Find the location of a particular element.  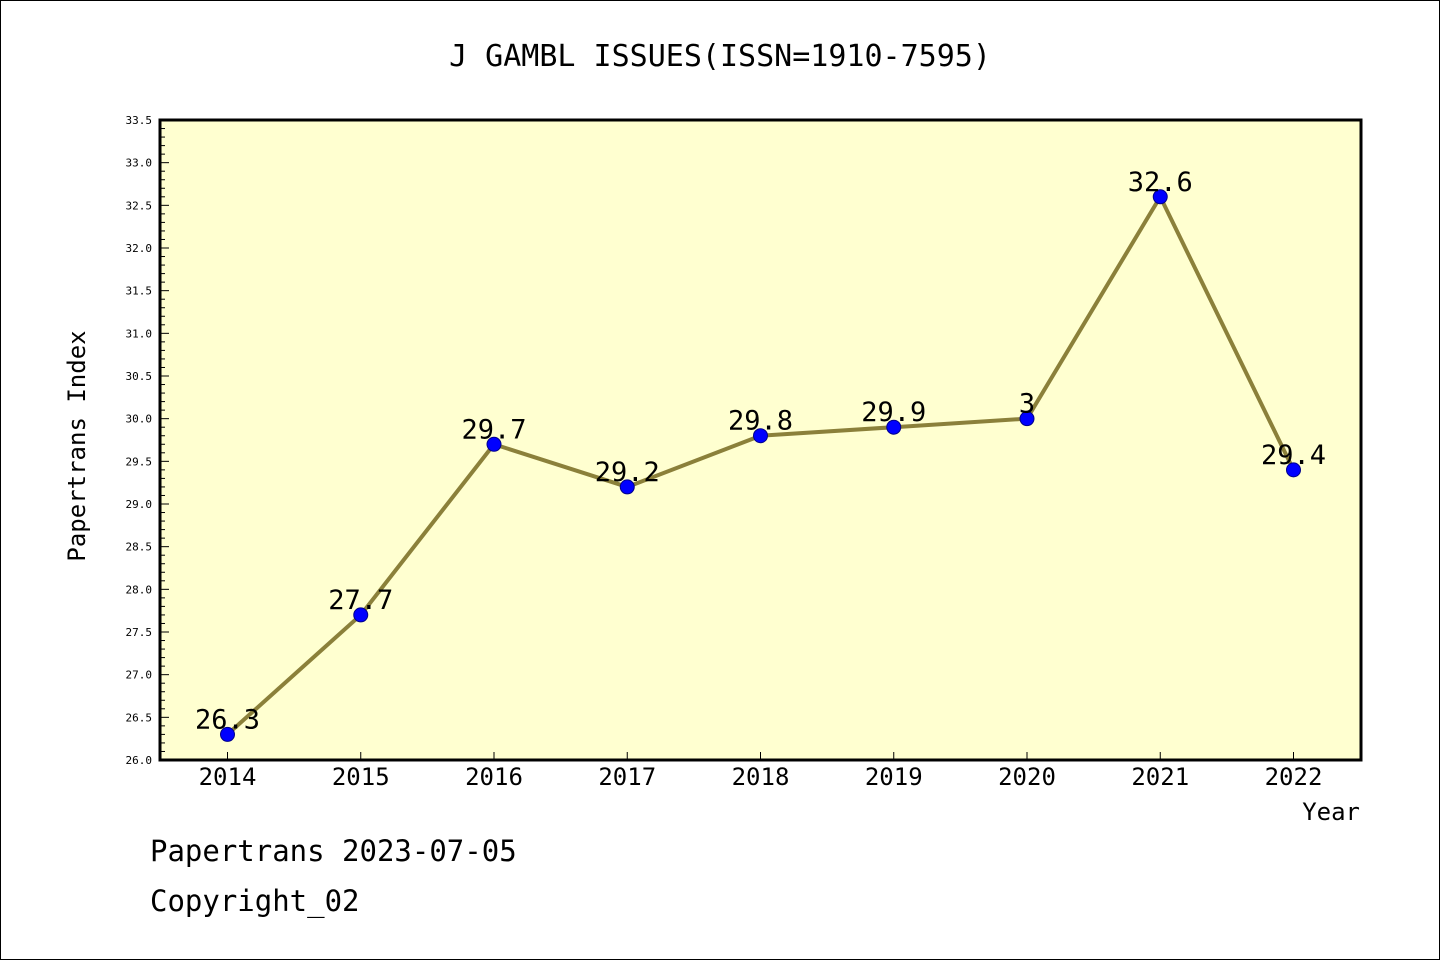

y-tick-label: 31.5 is located at coordinates (139, 291).